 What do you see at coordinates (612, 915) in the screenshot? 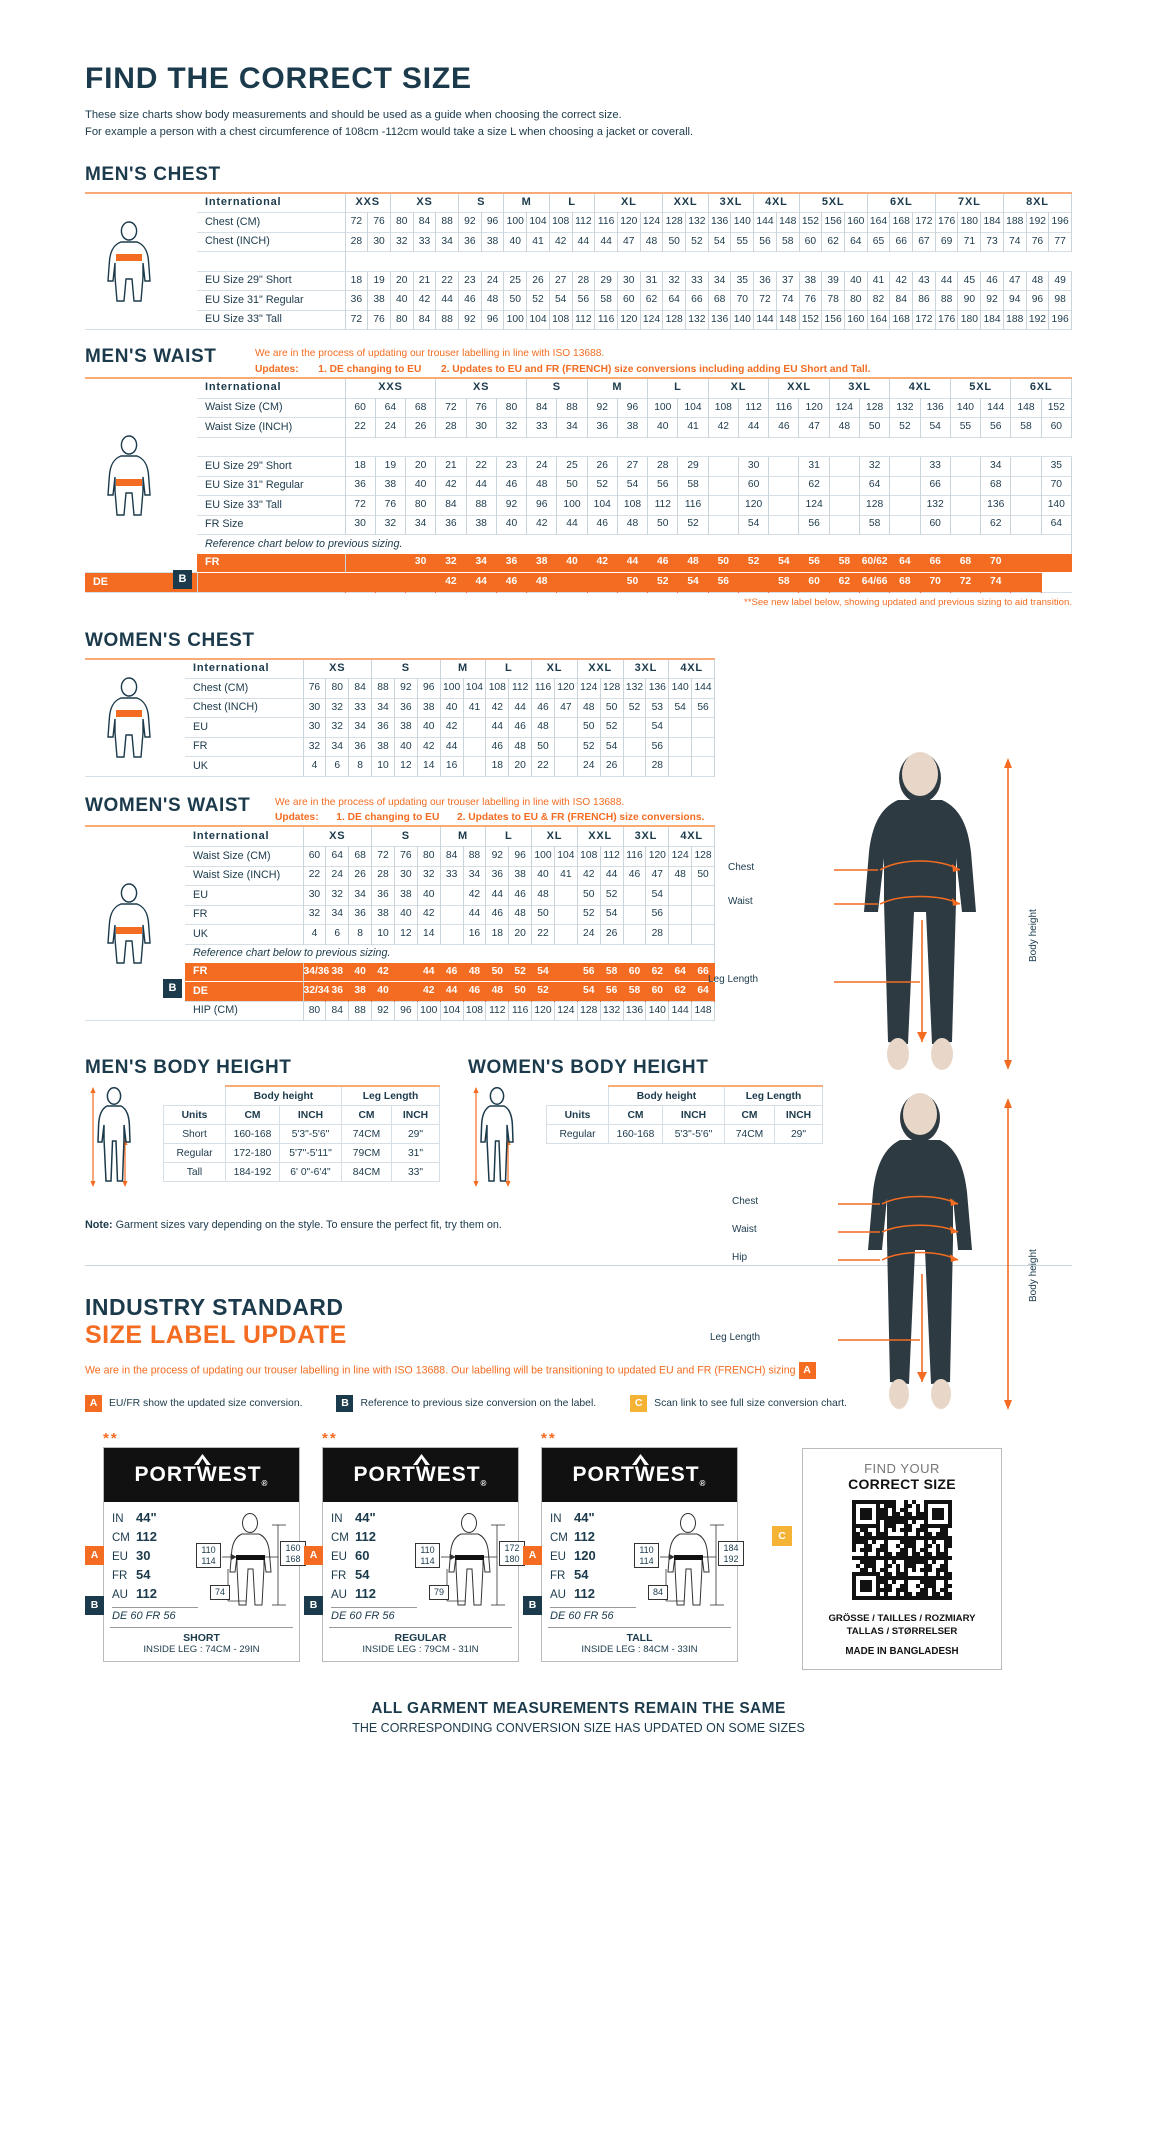
I see `cell: 54` at bounding box center [612, 915].